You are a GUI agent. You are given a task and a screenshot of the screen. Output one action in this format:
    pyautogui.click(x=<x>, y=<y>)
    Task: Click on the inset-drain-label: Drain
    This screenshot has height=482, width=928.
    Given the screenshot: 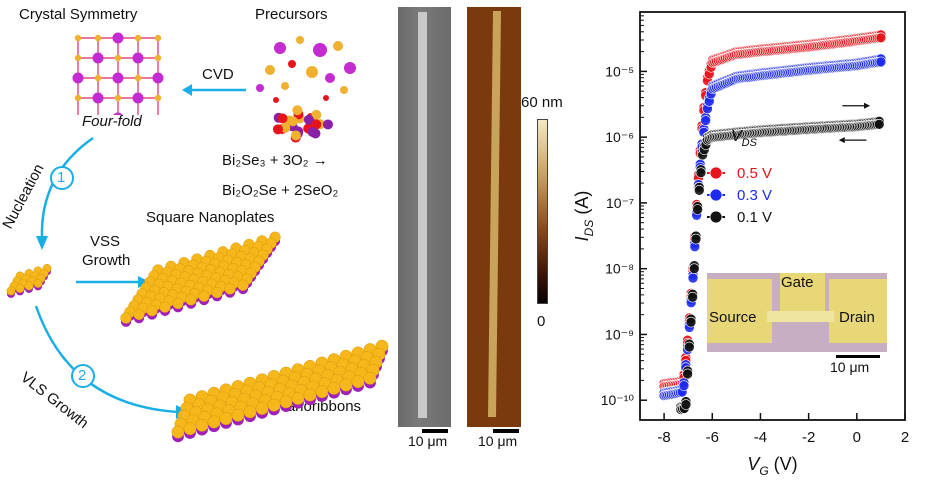 What is the action you would take?
    pyautogui.click(x=857, y=317)
    